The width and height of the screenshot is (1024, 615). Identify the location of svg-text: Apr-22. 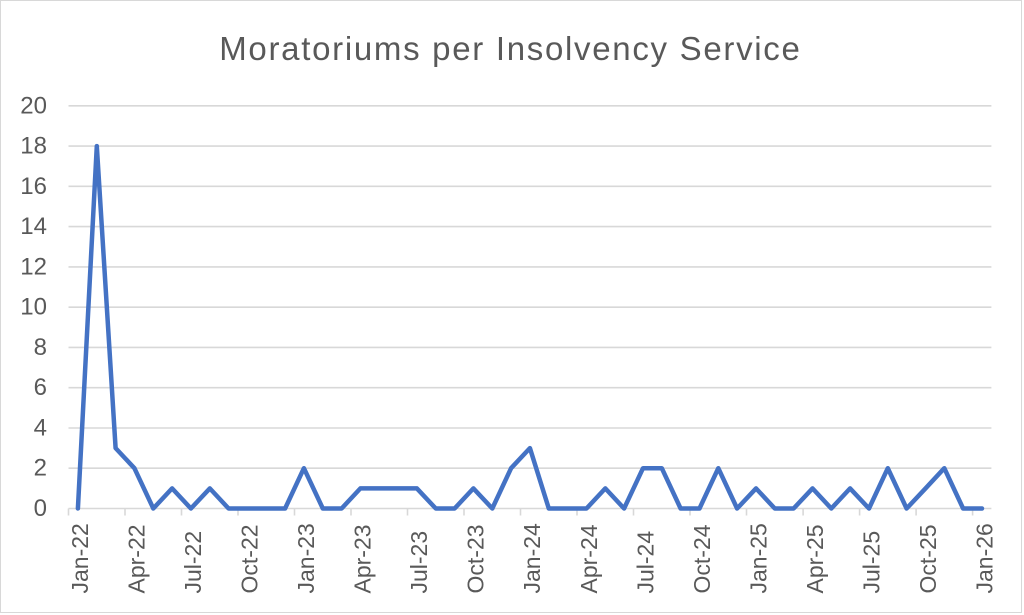
(137, 558).